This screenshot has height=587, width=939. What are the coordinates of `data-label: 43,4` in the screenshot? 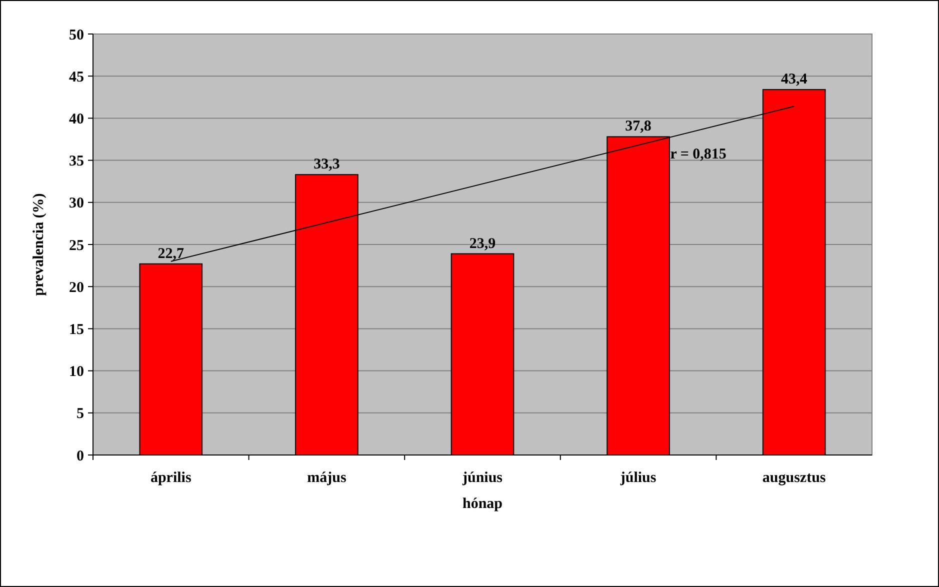 It's located at (794, 80).